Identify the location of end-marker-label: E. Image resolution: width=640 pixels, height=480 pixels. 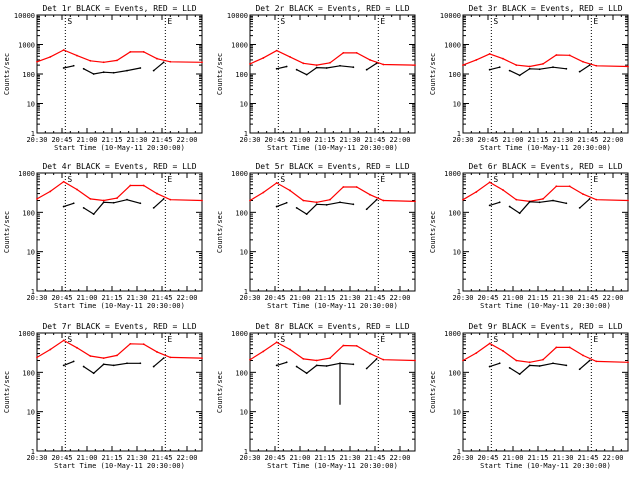
(595, 339).